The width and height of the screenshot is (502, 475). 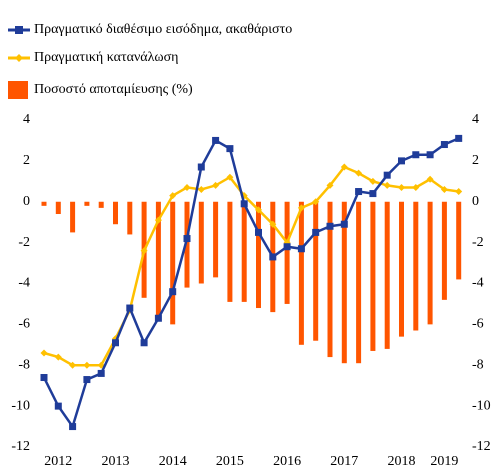 I want to click on x-tick-label: 2017, so click(x=344, y=461).